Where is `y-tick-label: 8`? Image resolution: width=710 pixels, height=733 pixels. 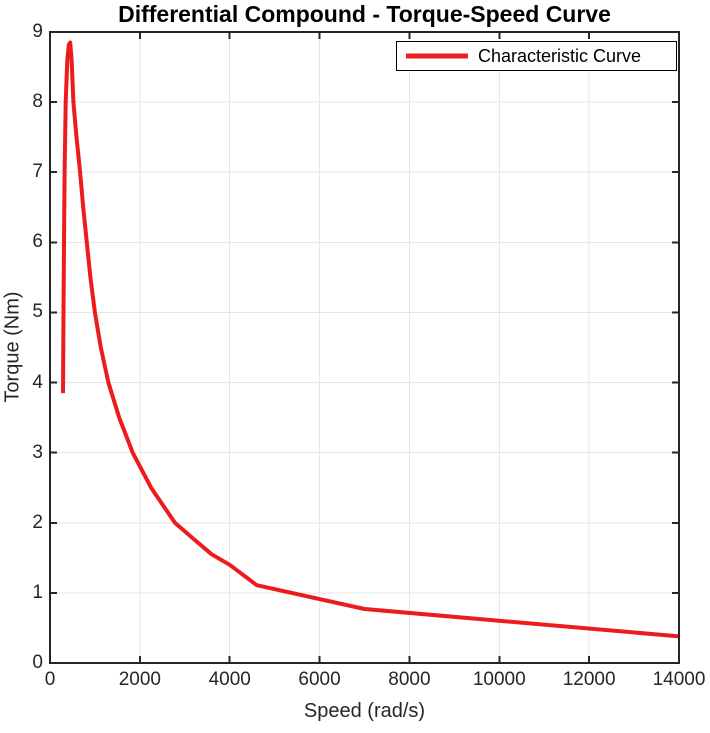 y-tick-label: 8 is located at coordinates (37, 102).